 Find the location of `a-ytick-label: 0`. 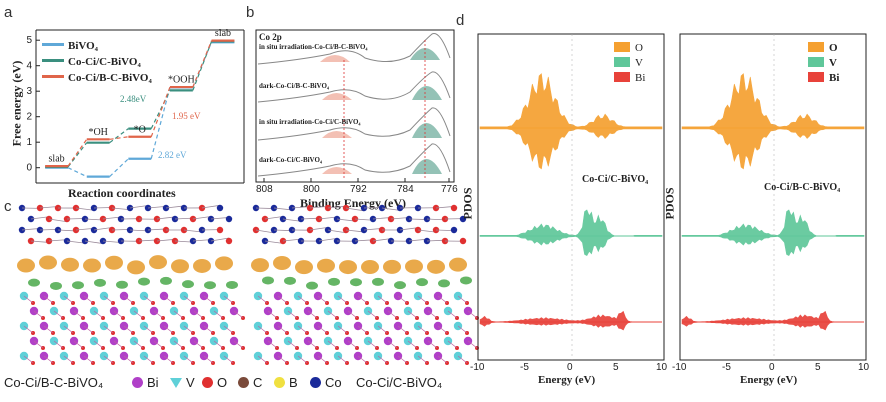

a-ytick-label: 0 is located at coordinates (29, 168).